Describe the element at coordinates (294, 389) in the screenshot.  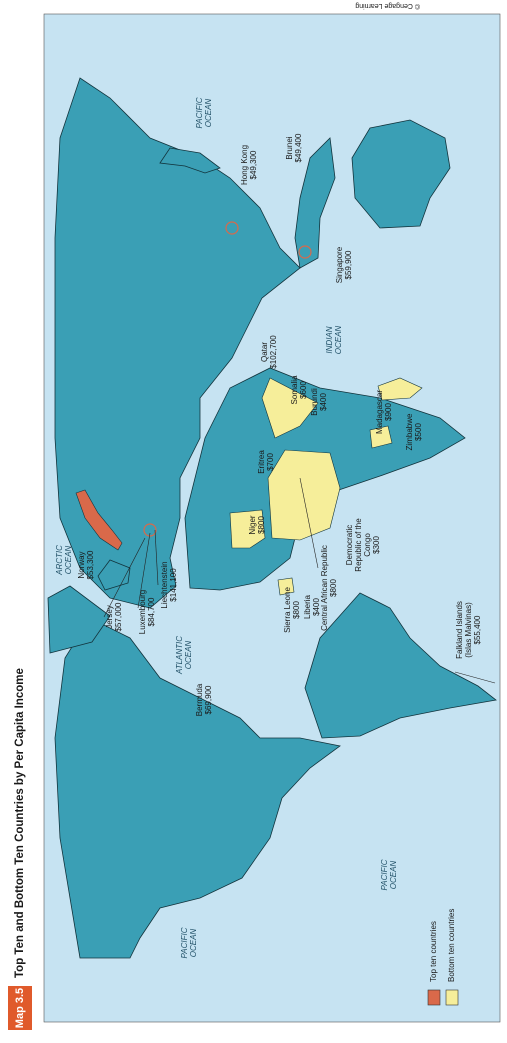
I see `country-name: Somalia` at that location.